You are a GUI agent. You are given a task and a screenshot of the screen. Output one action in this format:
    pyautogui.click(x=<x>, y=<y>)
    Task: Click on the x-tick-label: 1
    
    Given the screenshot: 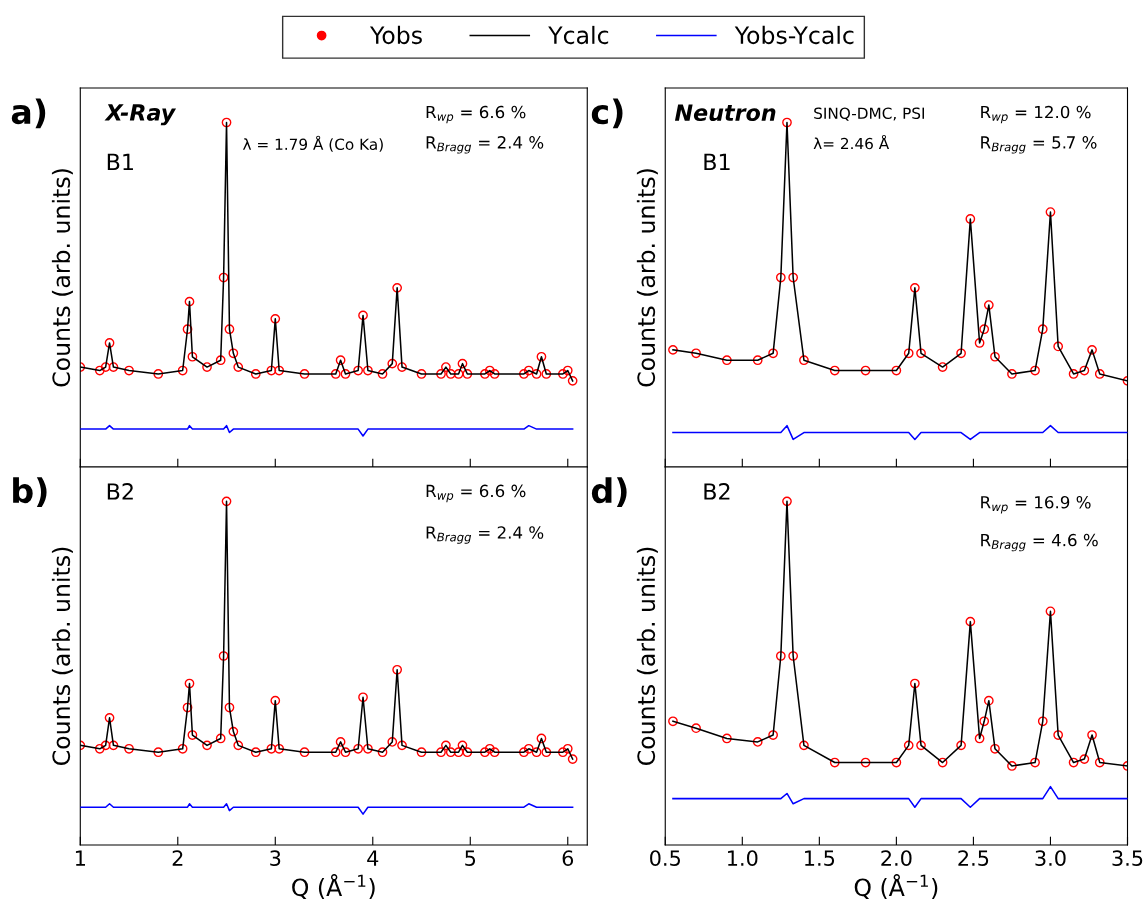 What is the action you would take?
    pyautogui.click(x=80, y=858)
    